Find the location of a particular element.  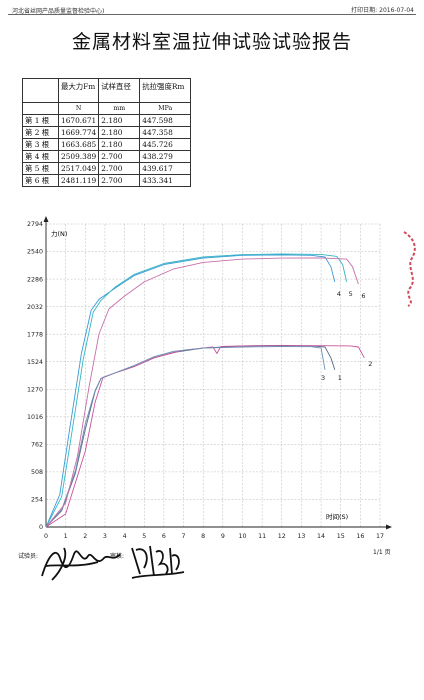

print-date-label: 打印日期: is located at coordinates (364, 10).